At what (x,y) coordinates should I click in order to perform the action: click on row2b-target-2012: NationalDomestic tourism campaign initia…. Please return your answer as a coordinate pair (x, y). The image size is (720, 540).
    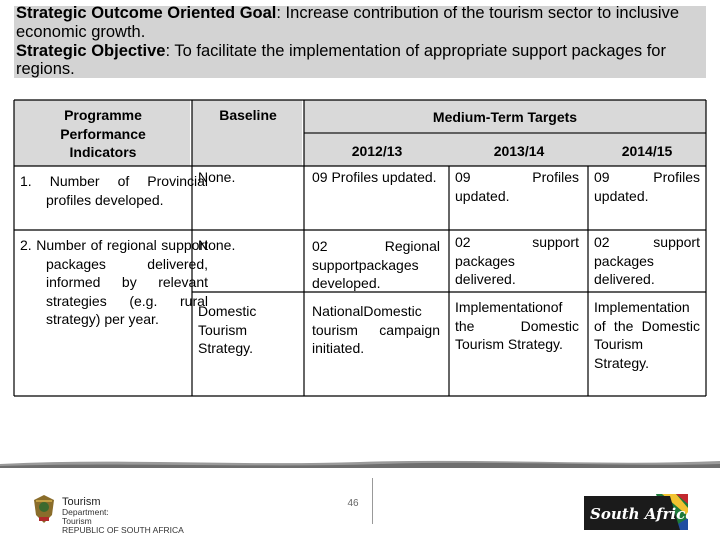
    Looking at the image, I should click on (376, 329).